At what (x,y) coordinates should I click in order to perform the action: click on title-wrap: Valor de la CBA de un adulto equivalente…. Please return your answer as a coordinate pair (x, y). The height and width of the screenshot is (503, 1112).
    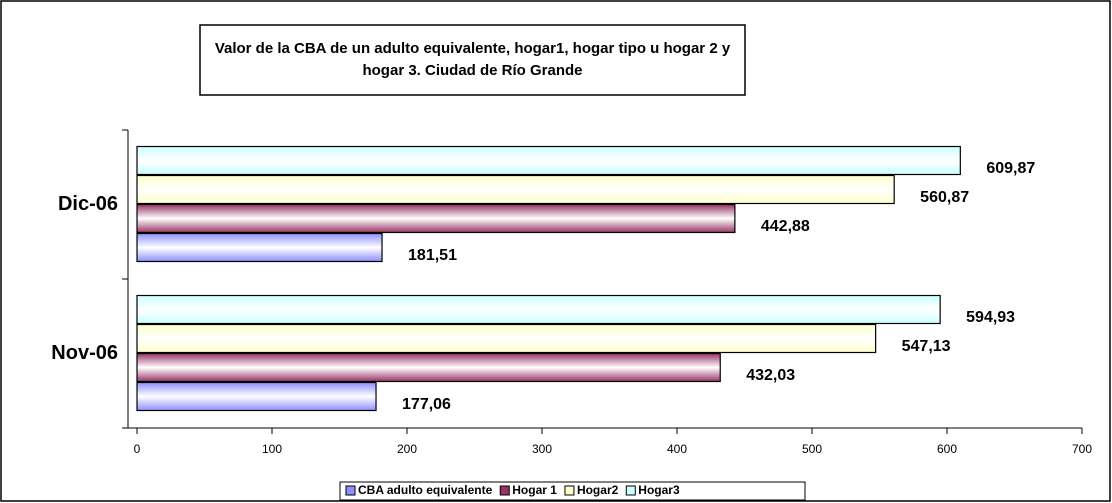
    Looking at the image, I should click on (472, 59).